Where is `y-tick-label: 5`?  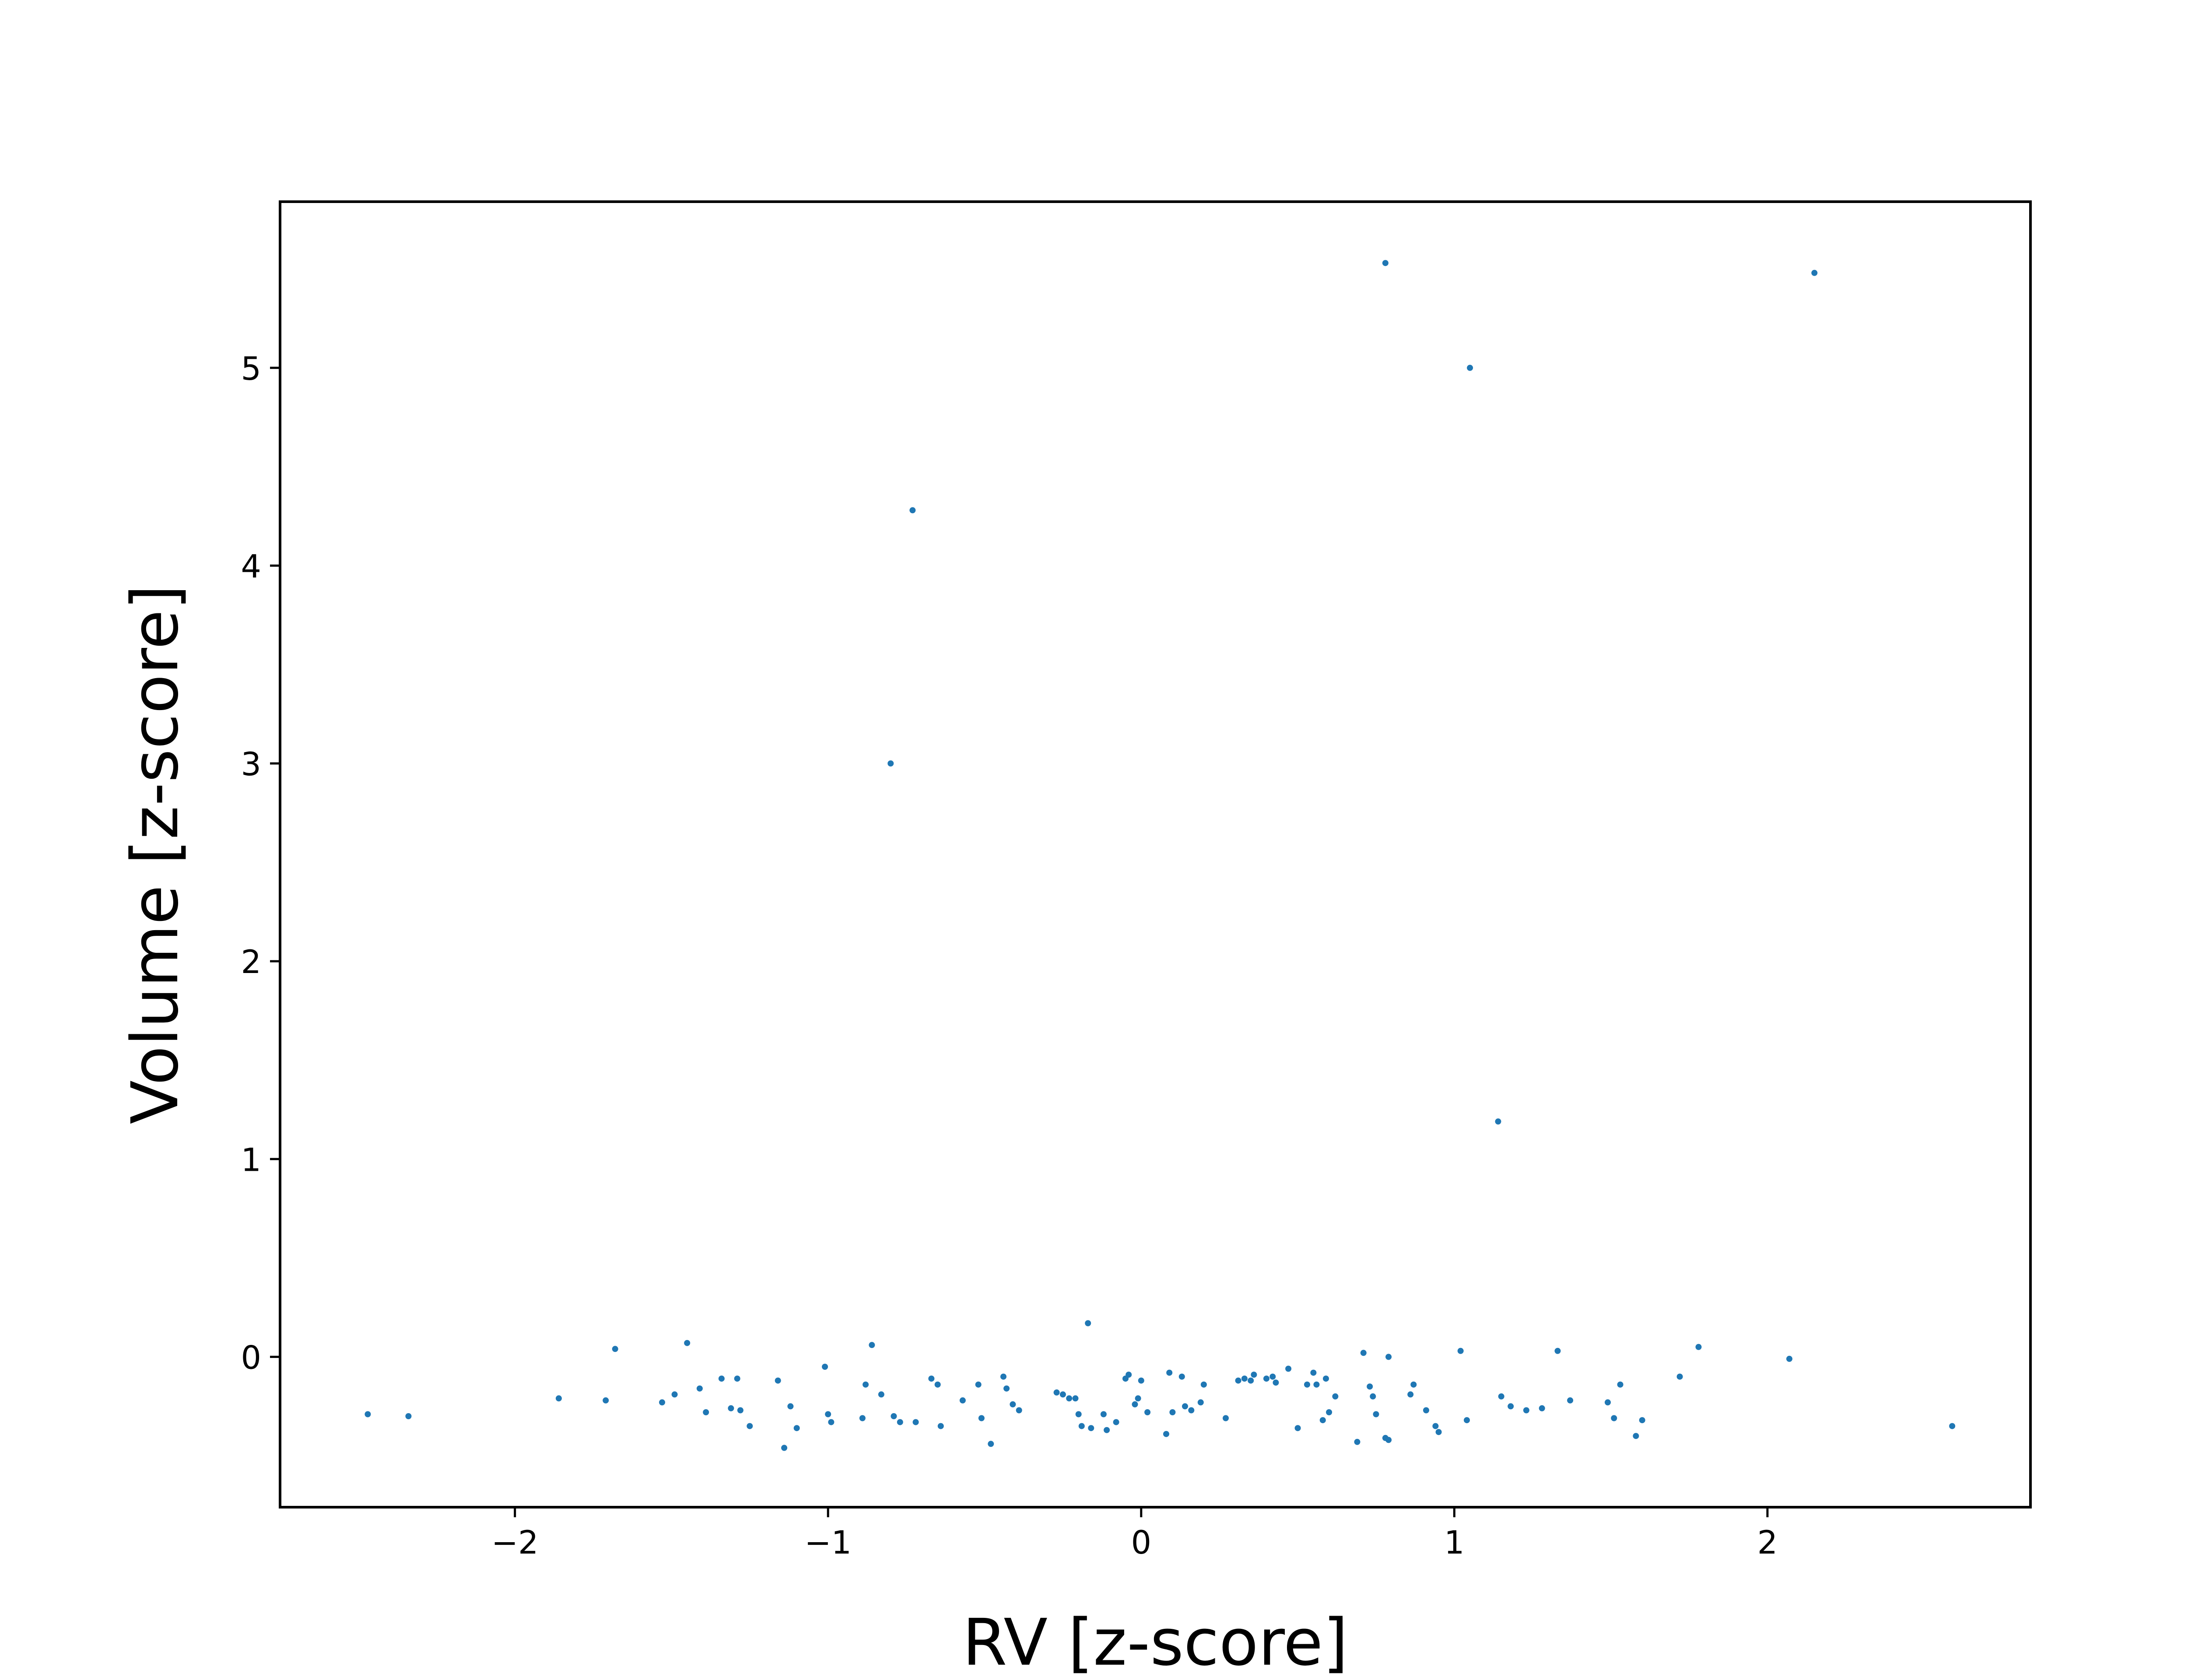 y-tick-label: 5 is located at coordinates (251, 369).